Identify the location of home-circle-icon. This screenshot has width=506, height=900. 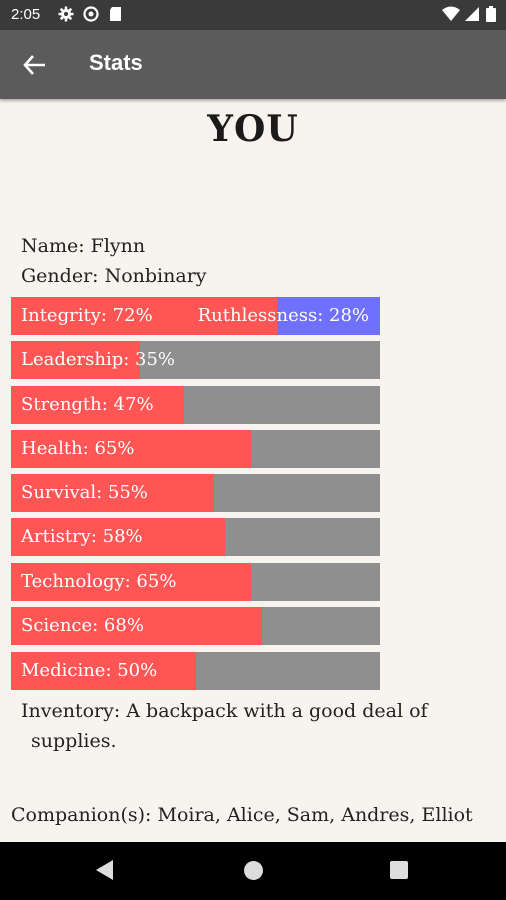
(253, 870).